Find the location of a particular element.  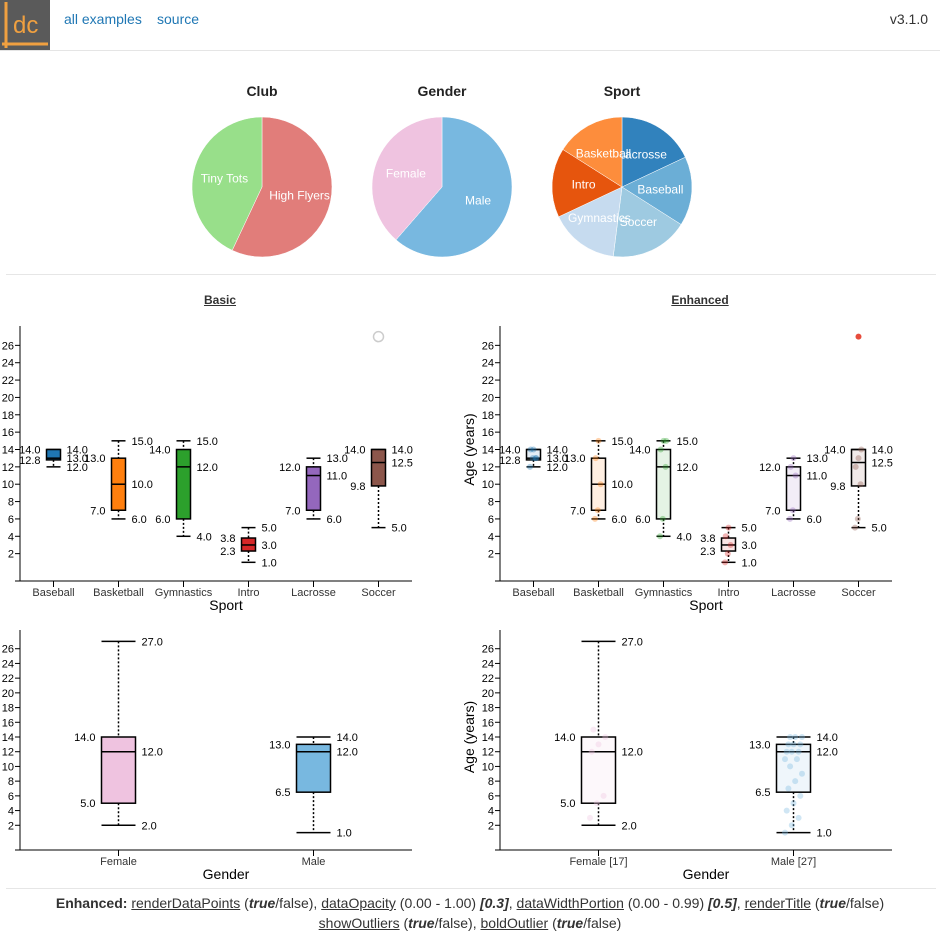

dc-logo: dc is located at coordinates (25, 25).